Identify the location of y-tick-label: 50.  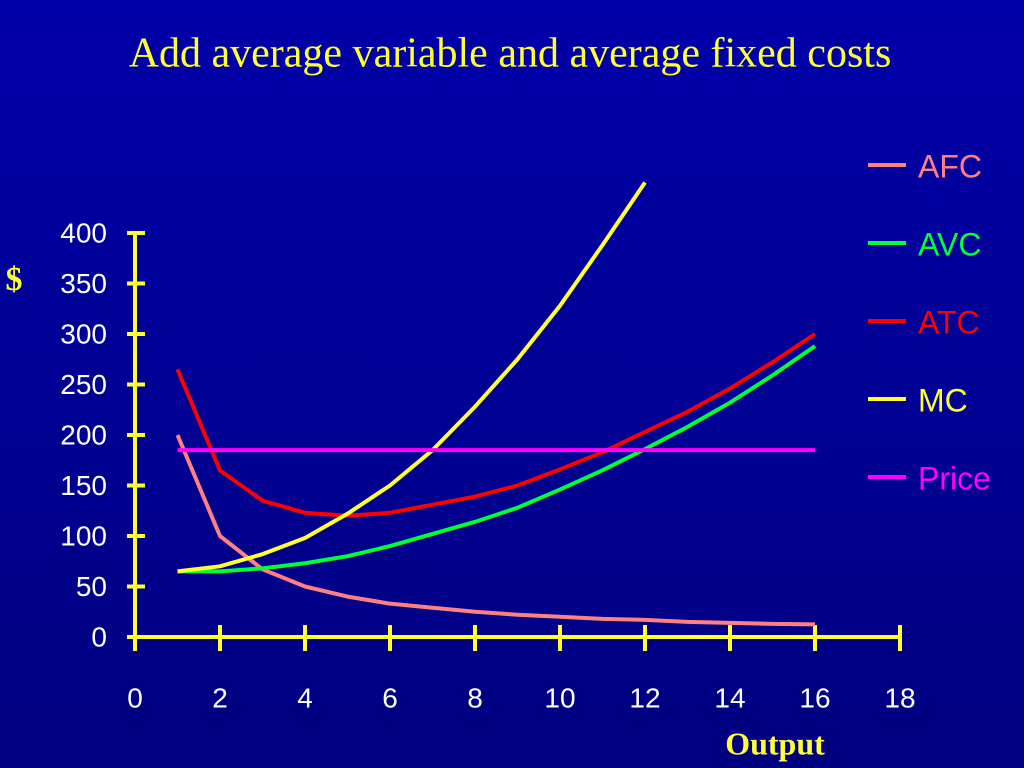
(91, 586).